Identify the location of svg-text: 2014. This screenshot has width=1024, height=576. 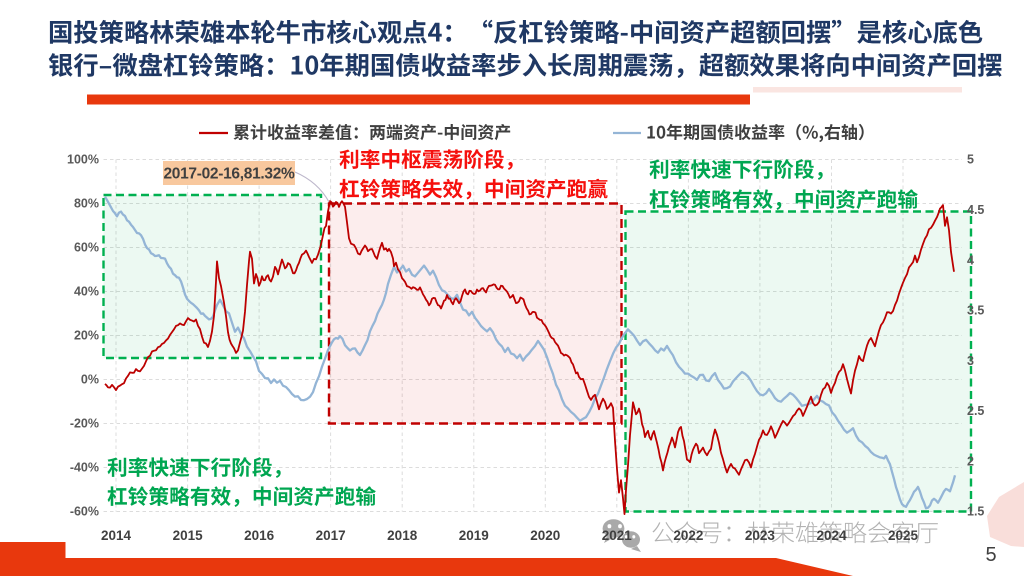
(116, 535).